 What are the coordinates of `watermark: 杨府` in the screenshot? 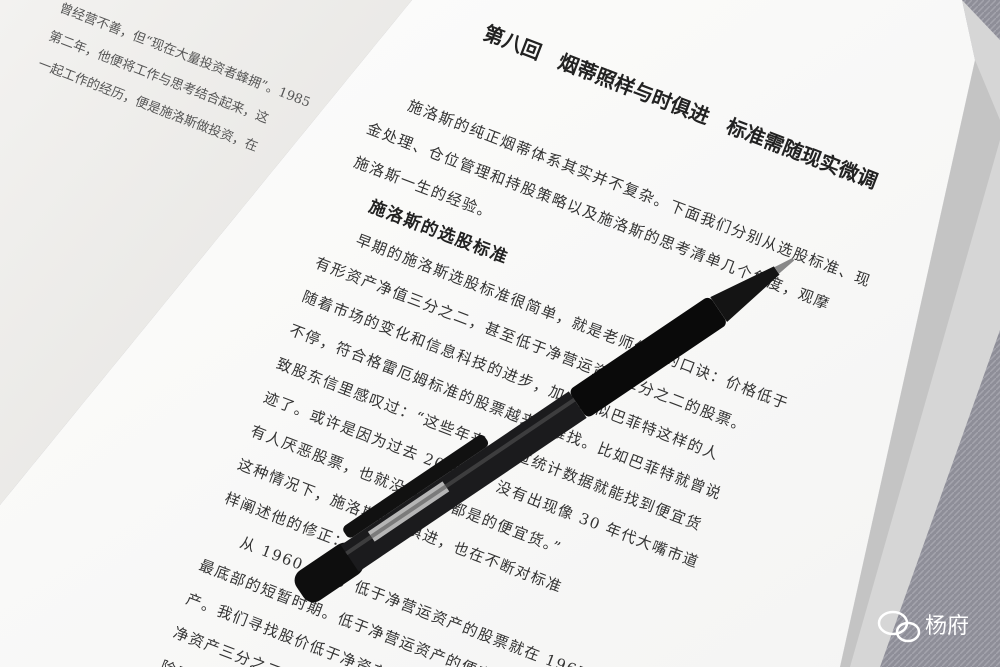 It's located at (923, 626).